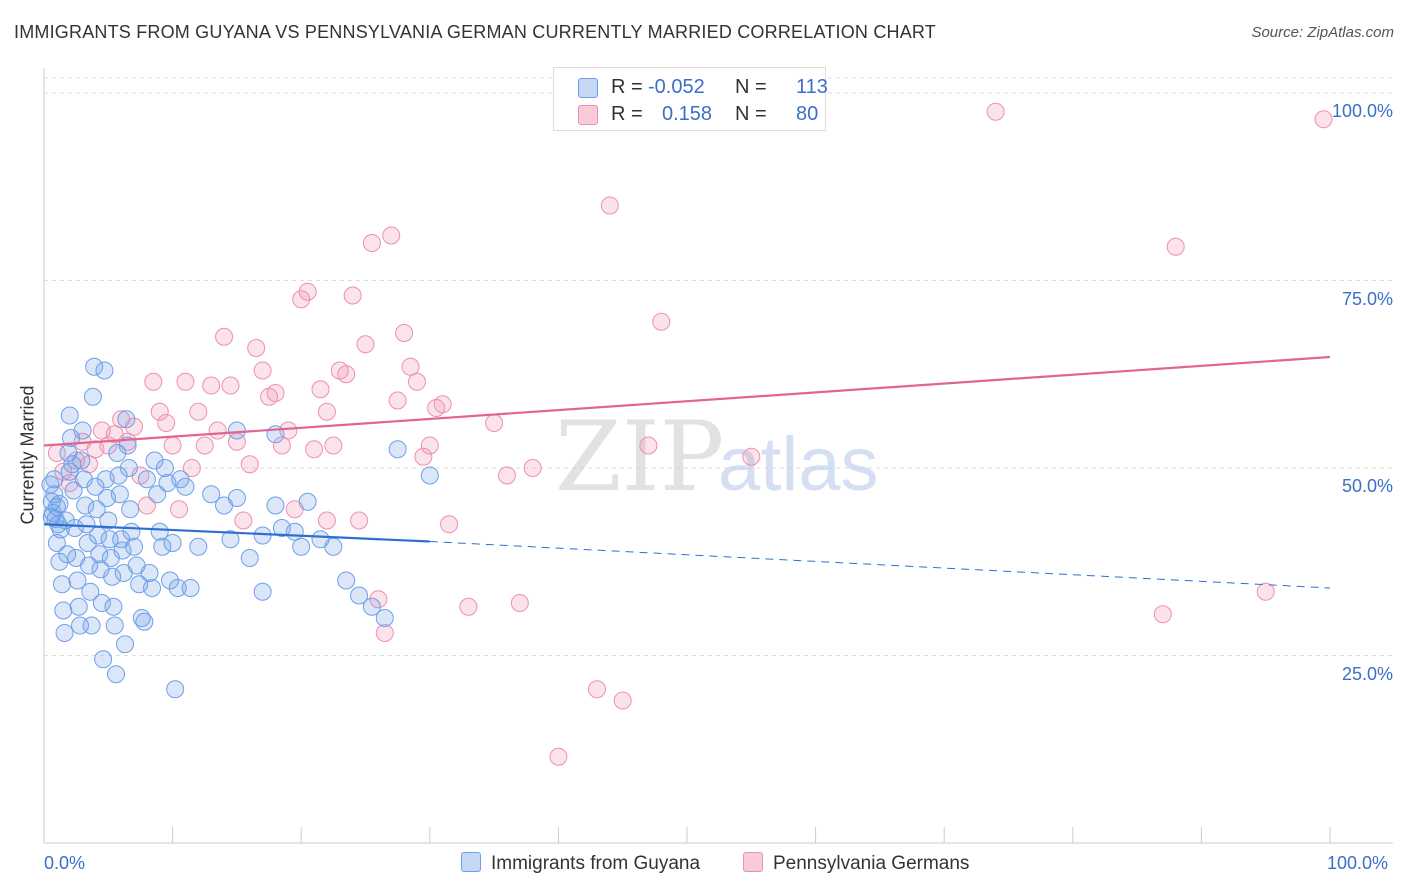  What do you see at coordinates (1367, 298) in the screenshot?
I see `y-tick-label: 75.0%` at bounding box center [1367, 298].